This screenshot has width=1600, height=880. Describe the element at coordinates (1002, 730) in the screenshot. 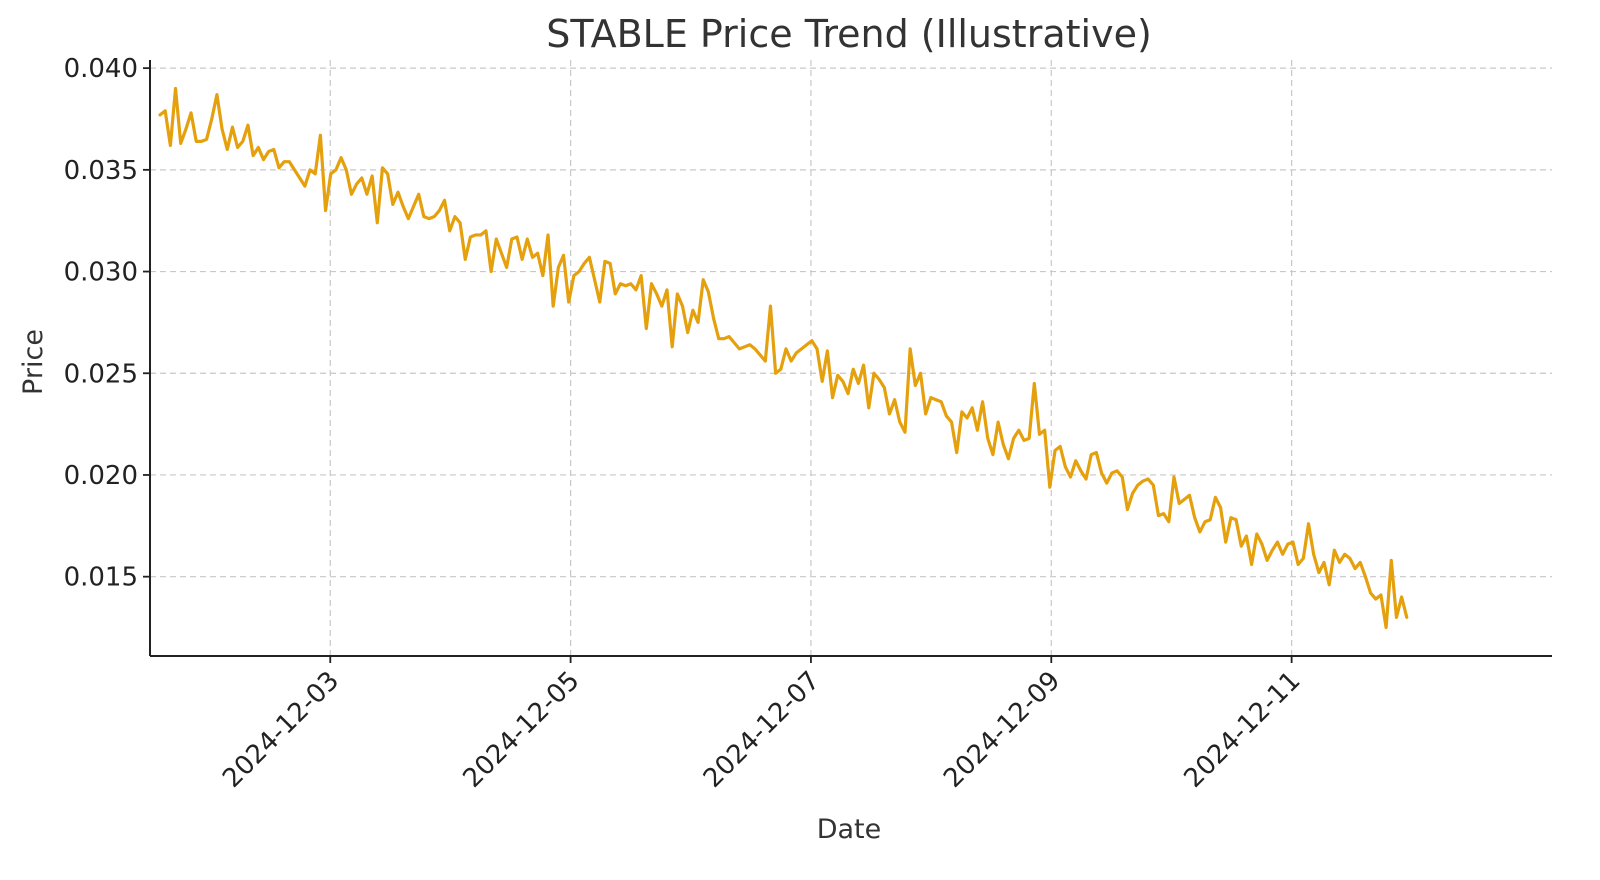

I see `x-tick-label: 2024-12-09` at that location.